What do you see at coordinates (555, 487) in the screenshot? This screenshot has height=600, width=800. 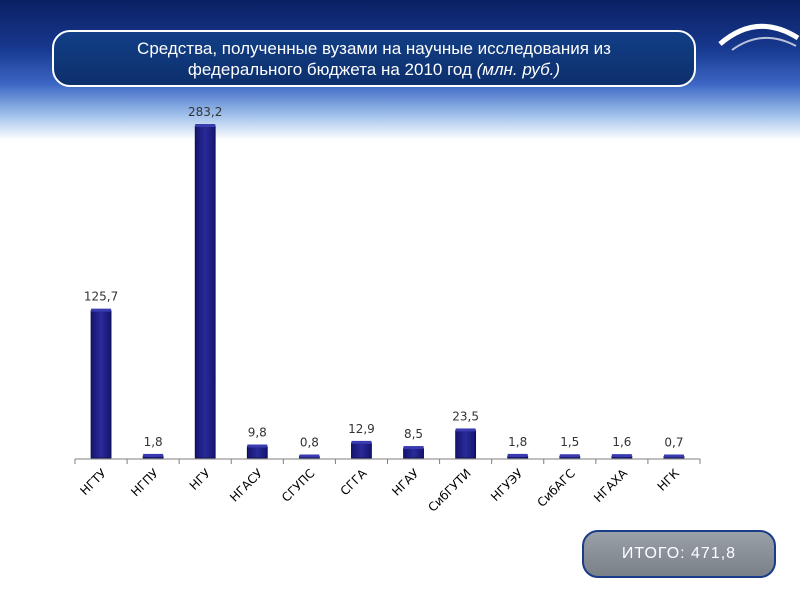 I see `x-tick-label: СибАГС` at bounding box center [555, 487].